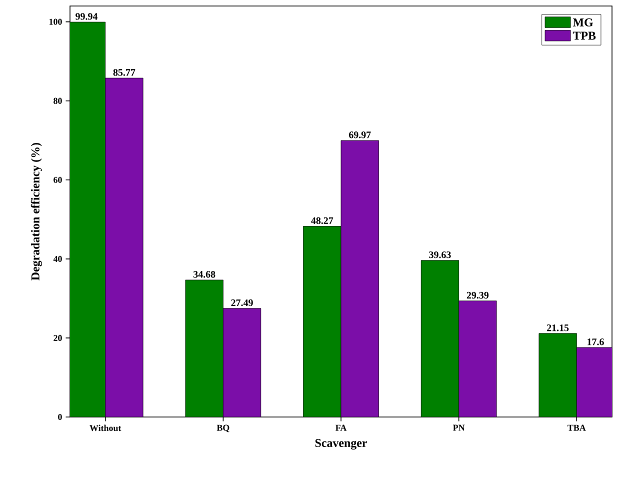  What do you see at coordinates (60, 417) in the screenshot?
I see `y-tick-label: 0` at bounding box center [60, 417].